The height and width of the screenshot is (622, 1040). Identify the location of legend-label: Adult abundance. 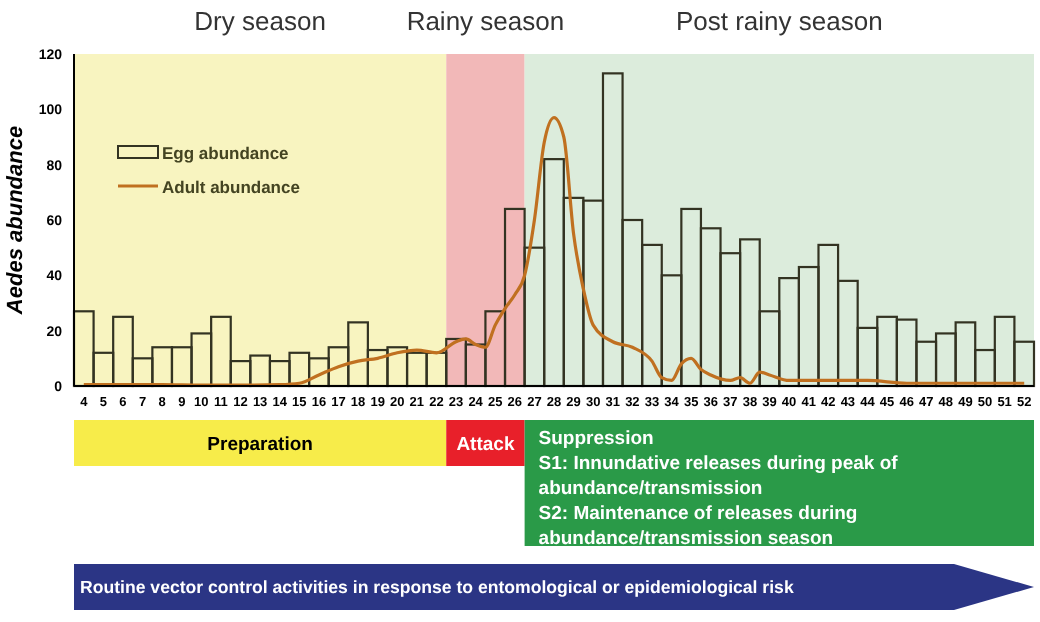
(231, 187).